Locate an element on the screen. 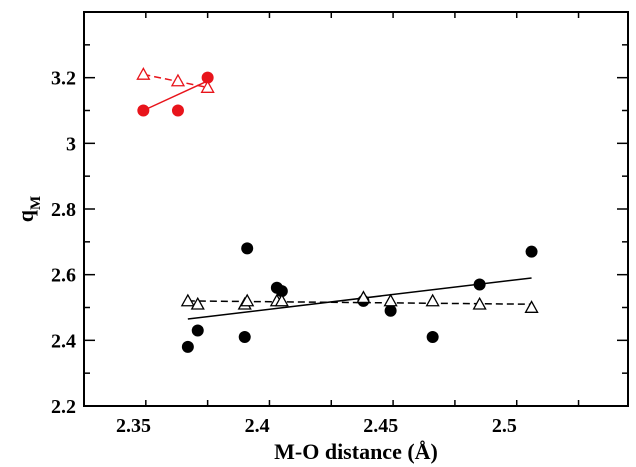 This screenshot has width=636, height=467. y-axis-label-main: q is located at coordinates (25, 215).